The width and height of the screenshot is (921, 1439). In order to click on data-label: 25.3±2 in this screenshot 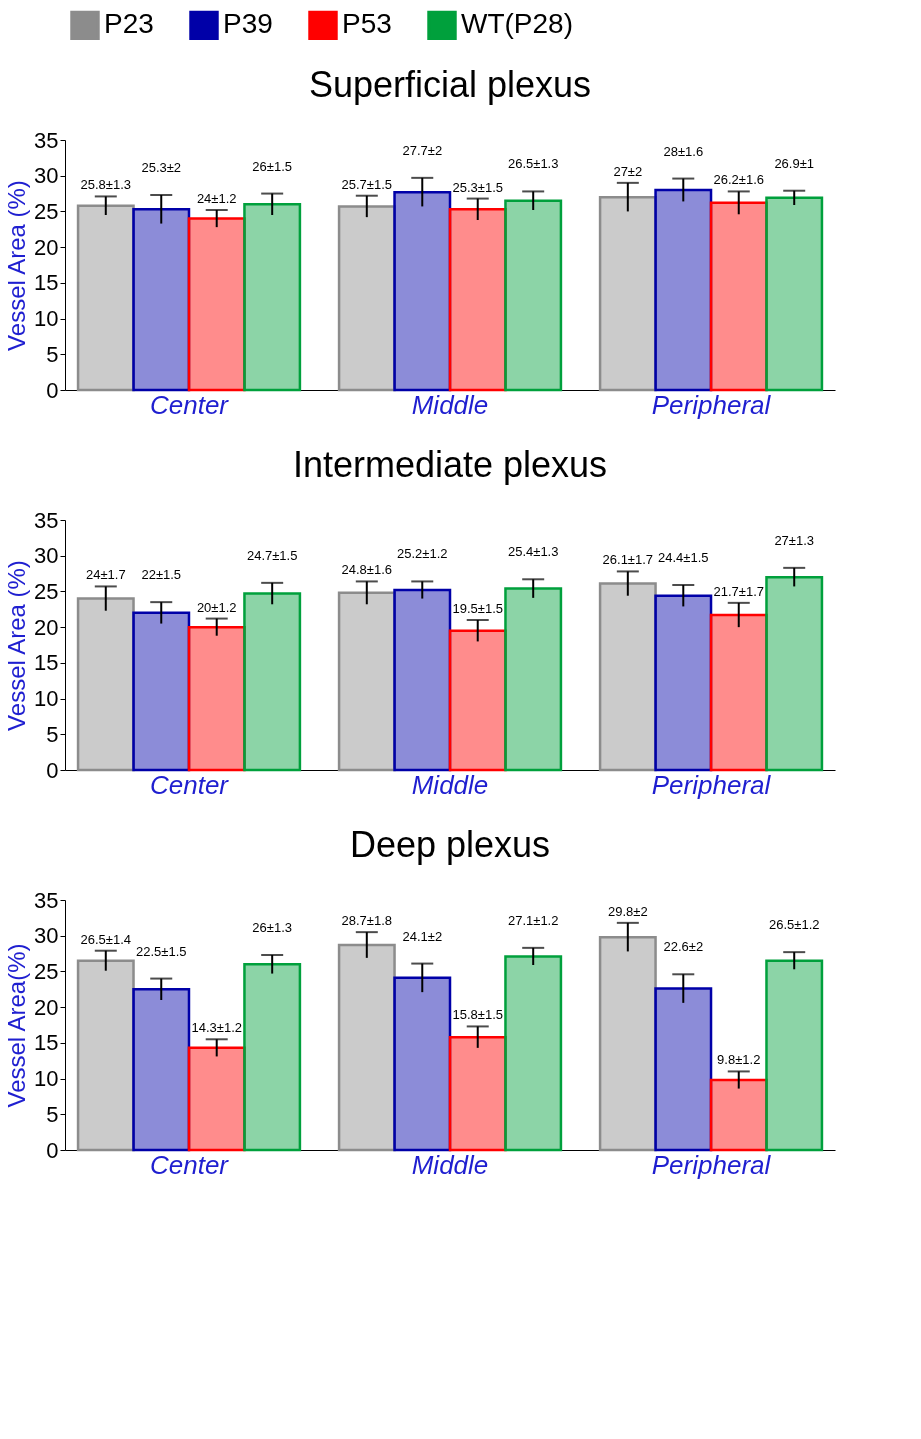, I will do `click(161, 167)`.